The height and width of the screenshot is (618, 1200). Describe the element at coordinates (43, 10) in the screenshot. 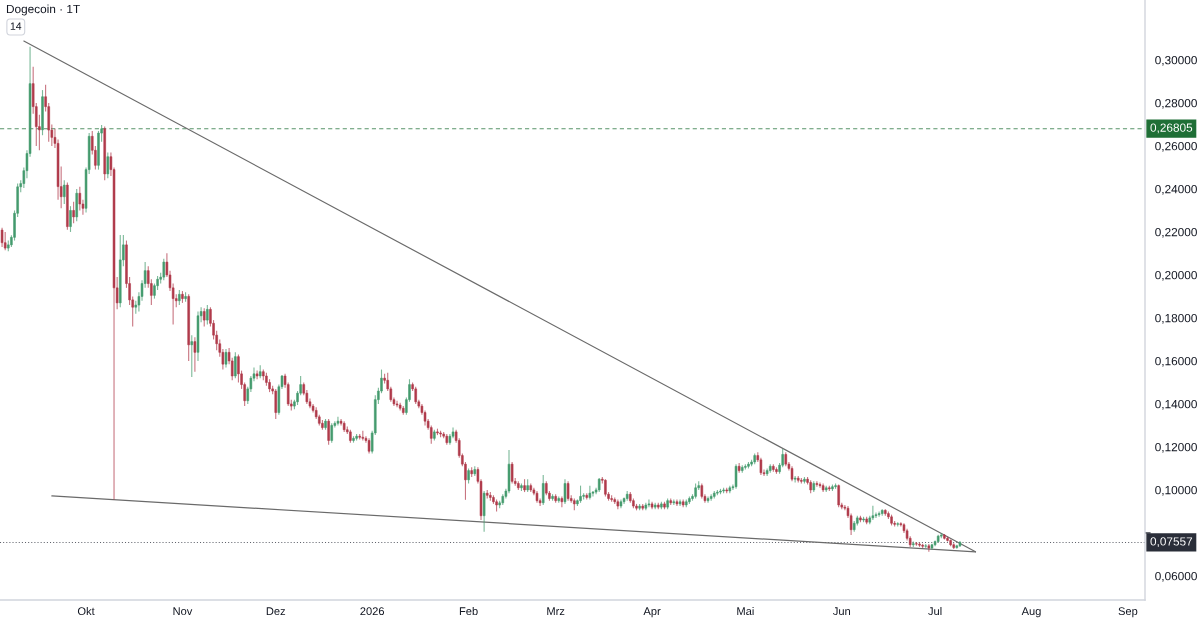

I see `chart-title: Dogecoin · 1T` at that location.